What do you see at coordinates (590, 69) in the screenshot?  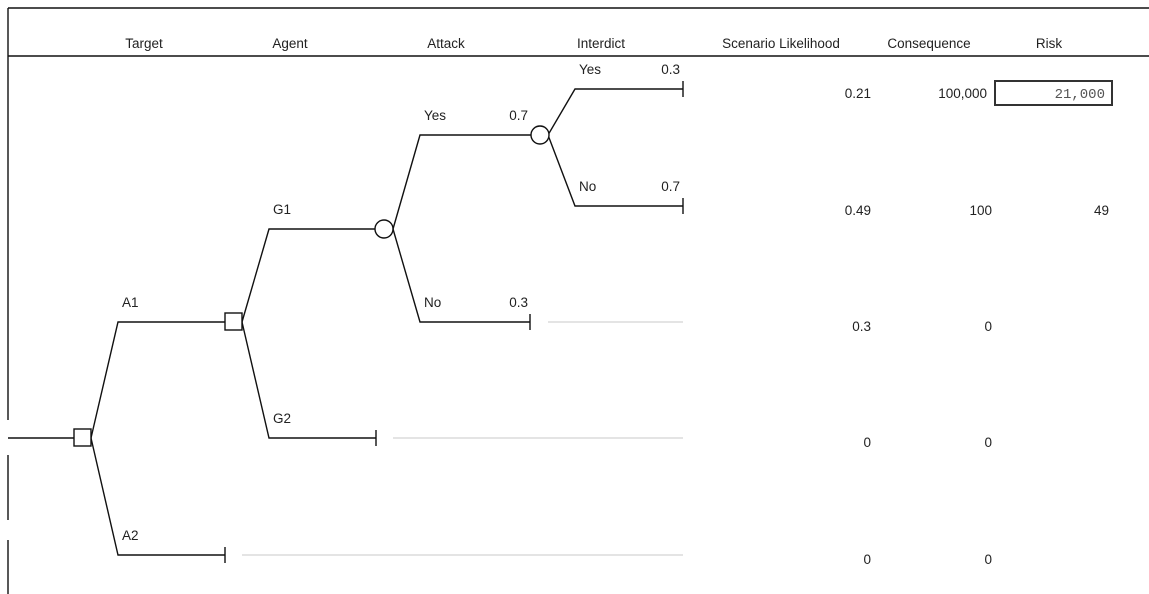 I see `label-interdict-yes: Yes` at bounding box center [590, 69].